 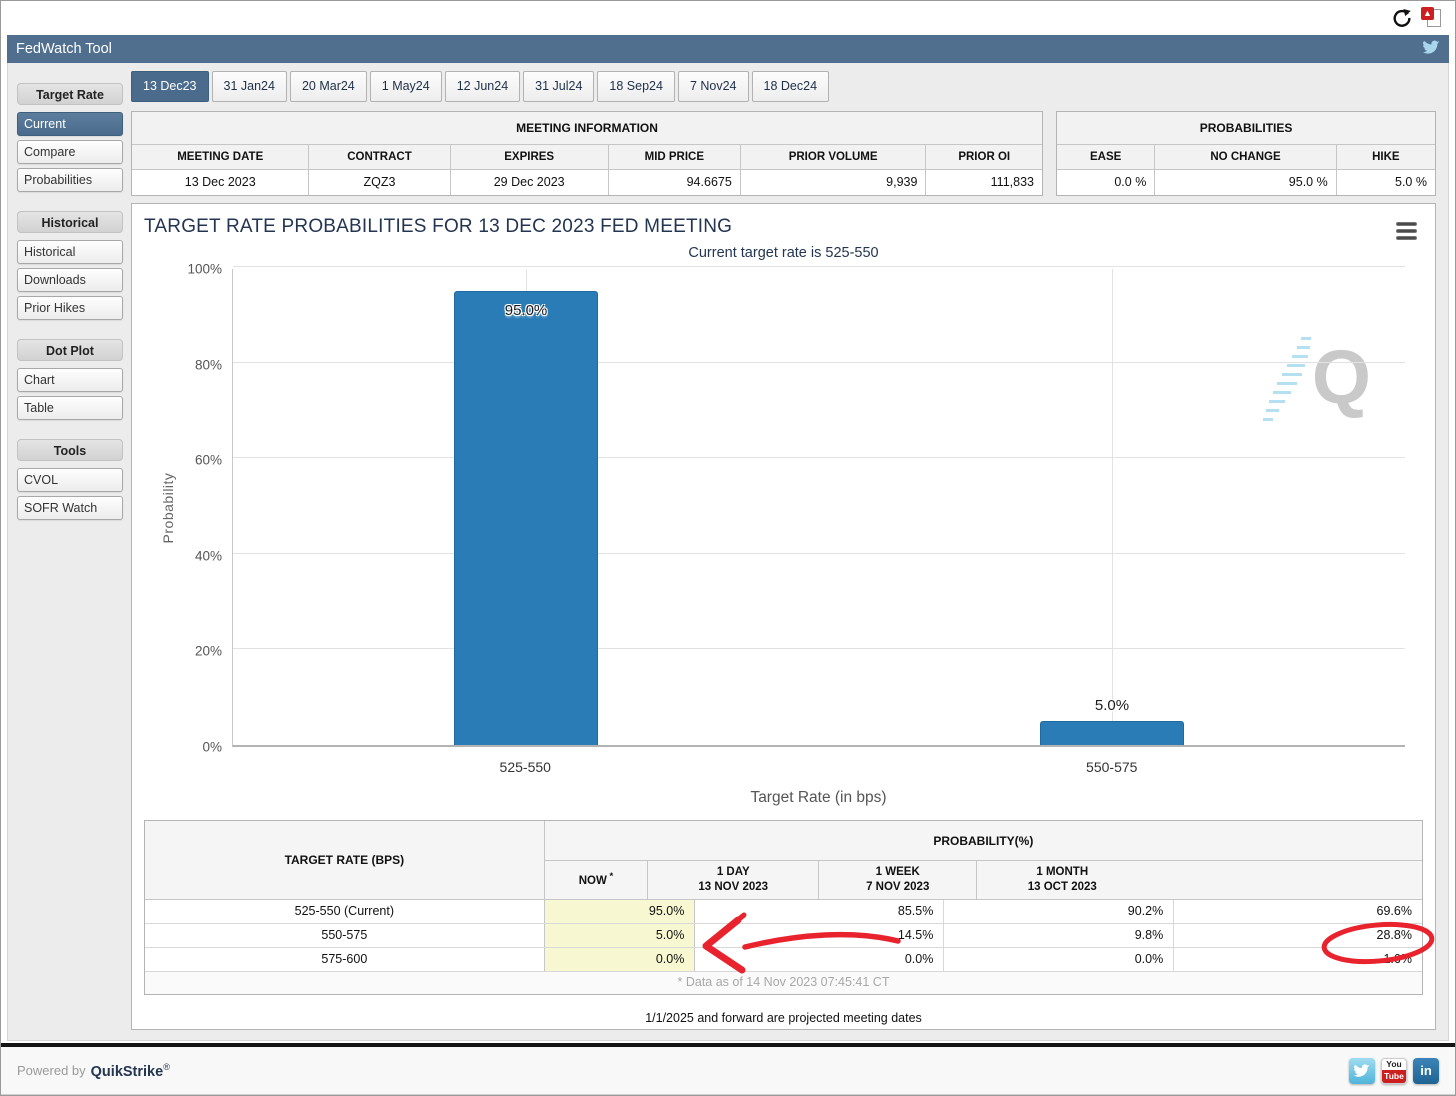 What do you see at coordinates (1245, 182) in the screenshot?
I see `probabilities-value-no-change: 95.0 %` at bounding box center [1245, 182].